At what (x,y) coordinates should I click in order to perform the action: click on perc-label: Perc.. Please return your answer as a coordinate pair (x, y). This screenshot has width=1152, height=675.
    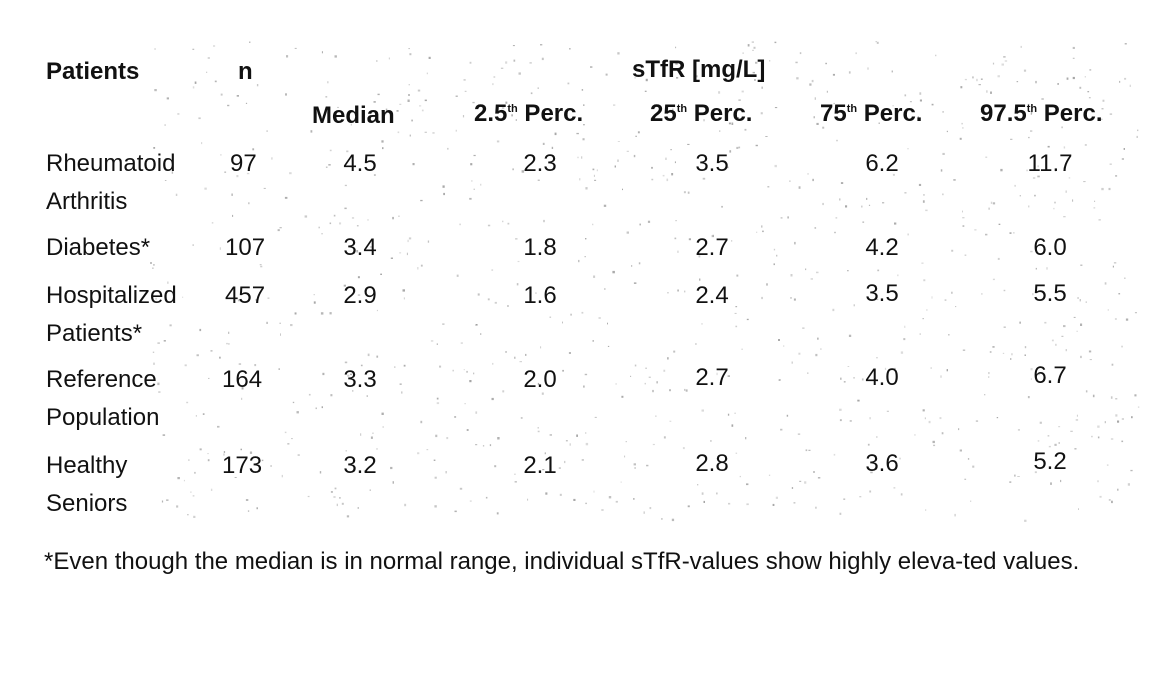
    Looking at the image, I should click on (1069, 113).